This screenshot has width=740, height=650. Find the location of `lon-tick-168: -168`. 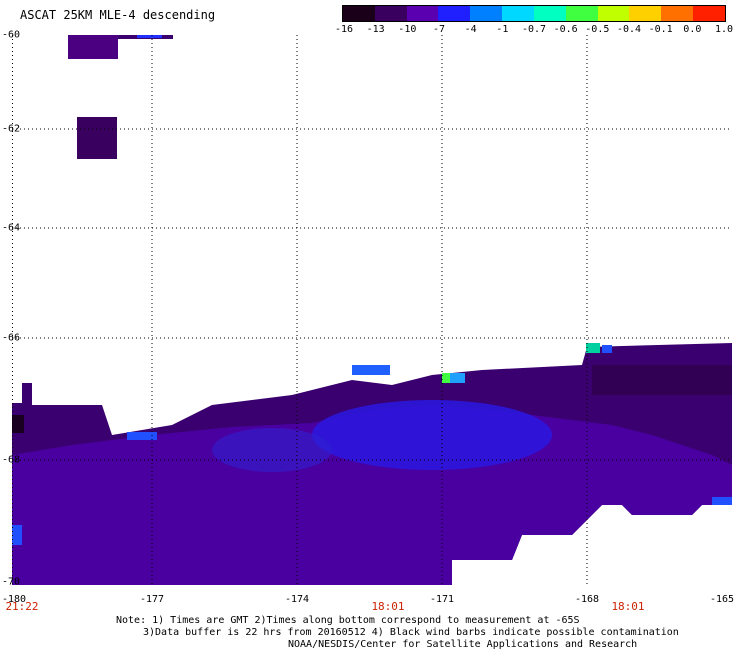

lon-tick-168: -168 is located at coordinates (587, 599).